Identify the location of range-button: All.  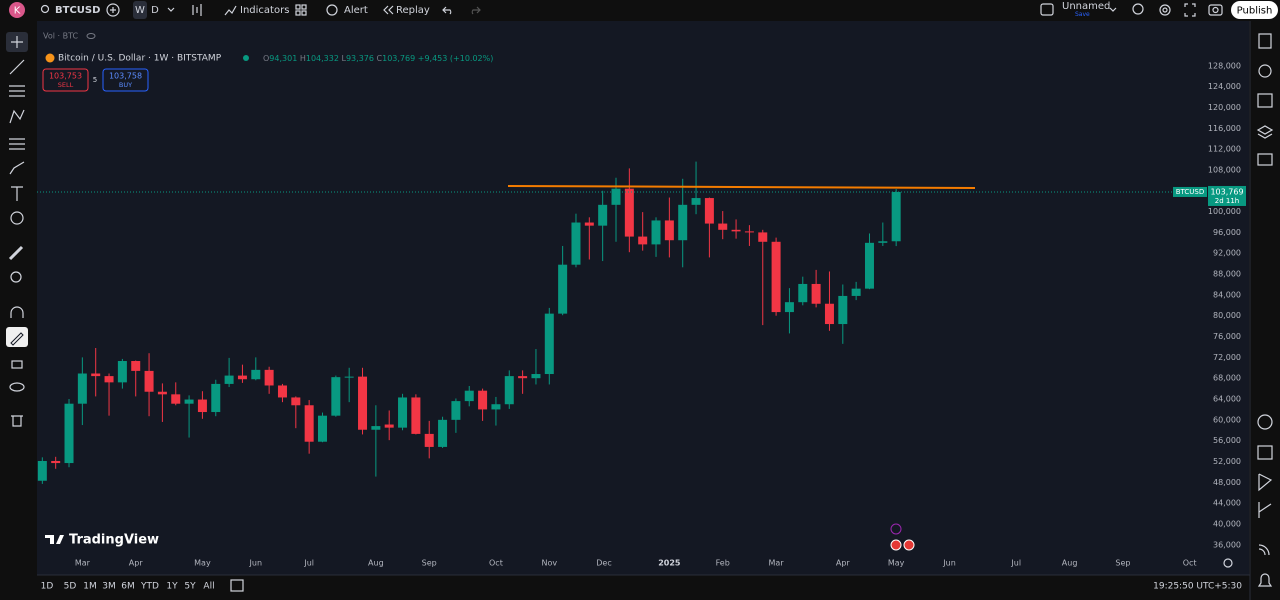
(208, 587).